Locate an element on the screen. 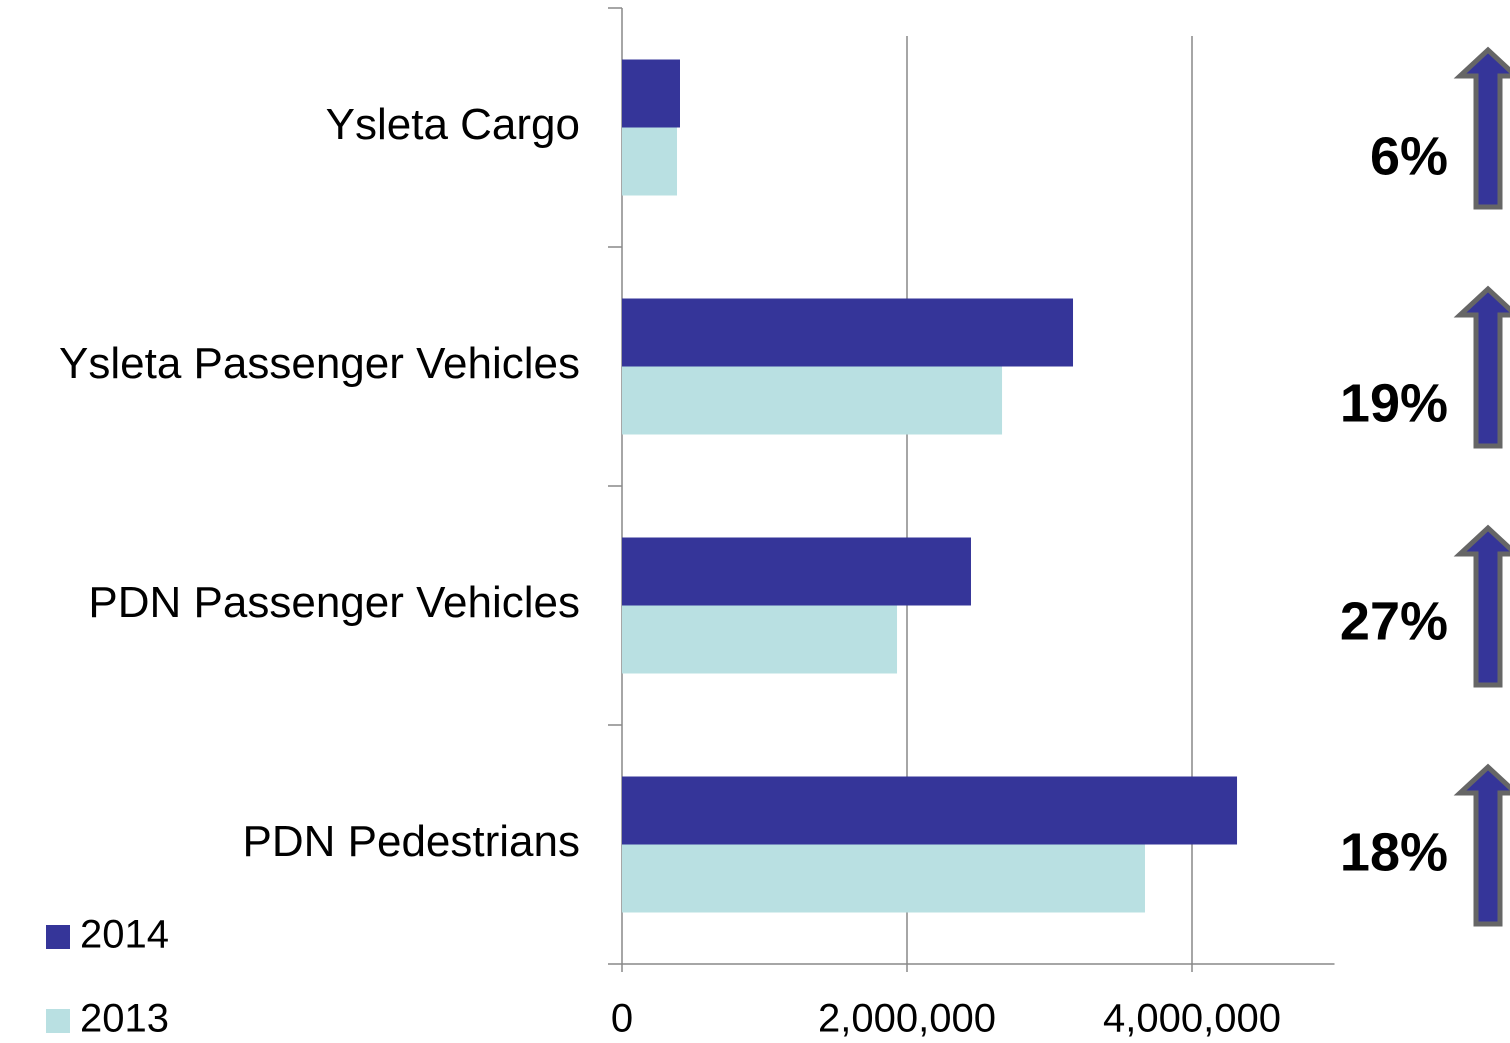 This screenshot has width=1510, height=1043. x-tick-label: 0 is located at coordinates (622, 1019).